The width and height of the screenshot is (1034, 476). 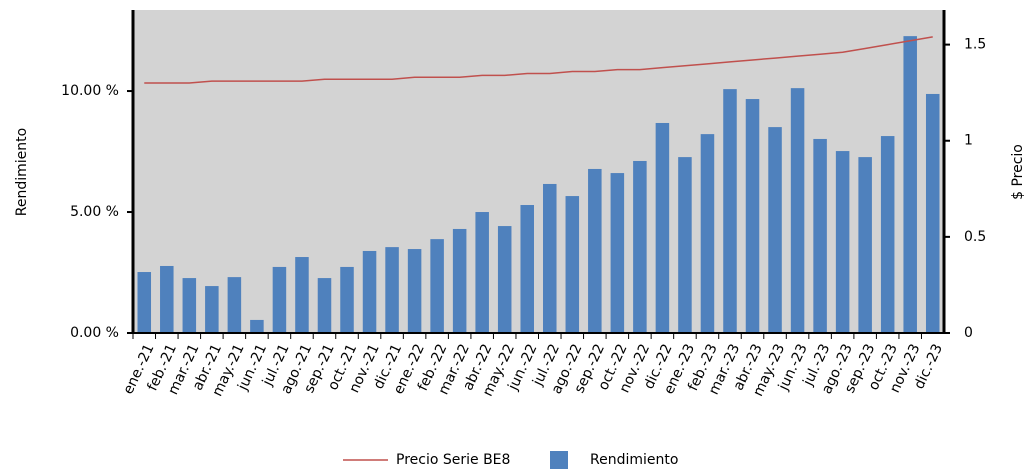 What do you see at coordinates (1018, 172) in the screenshot?
I see `y2-axis-title: $ Precio` at bounding box center [1018, 172].